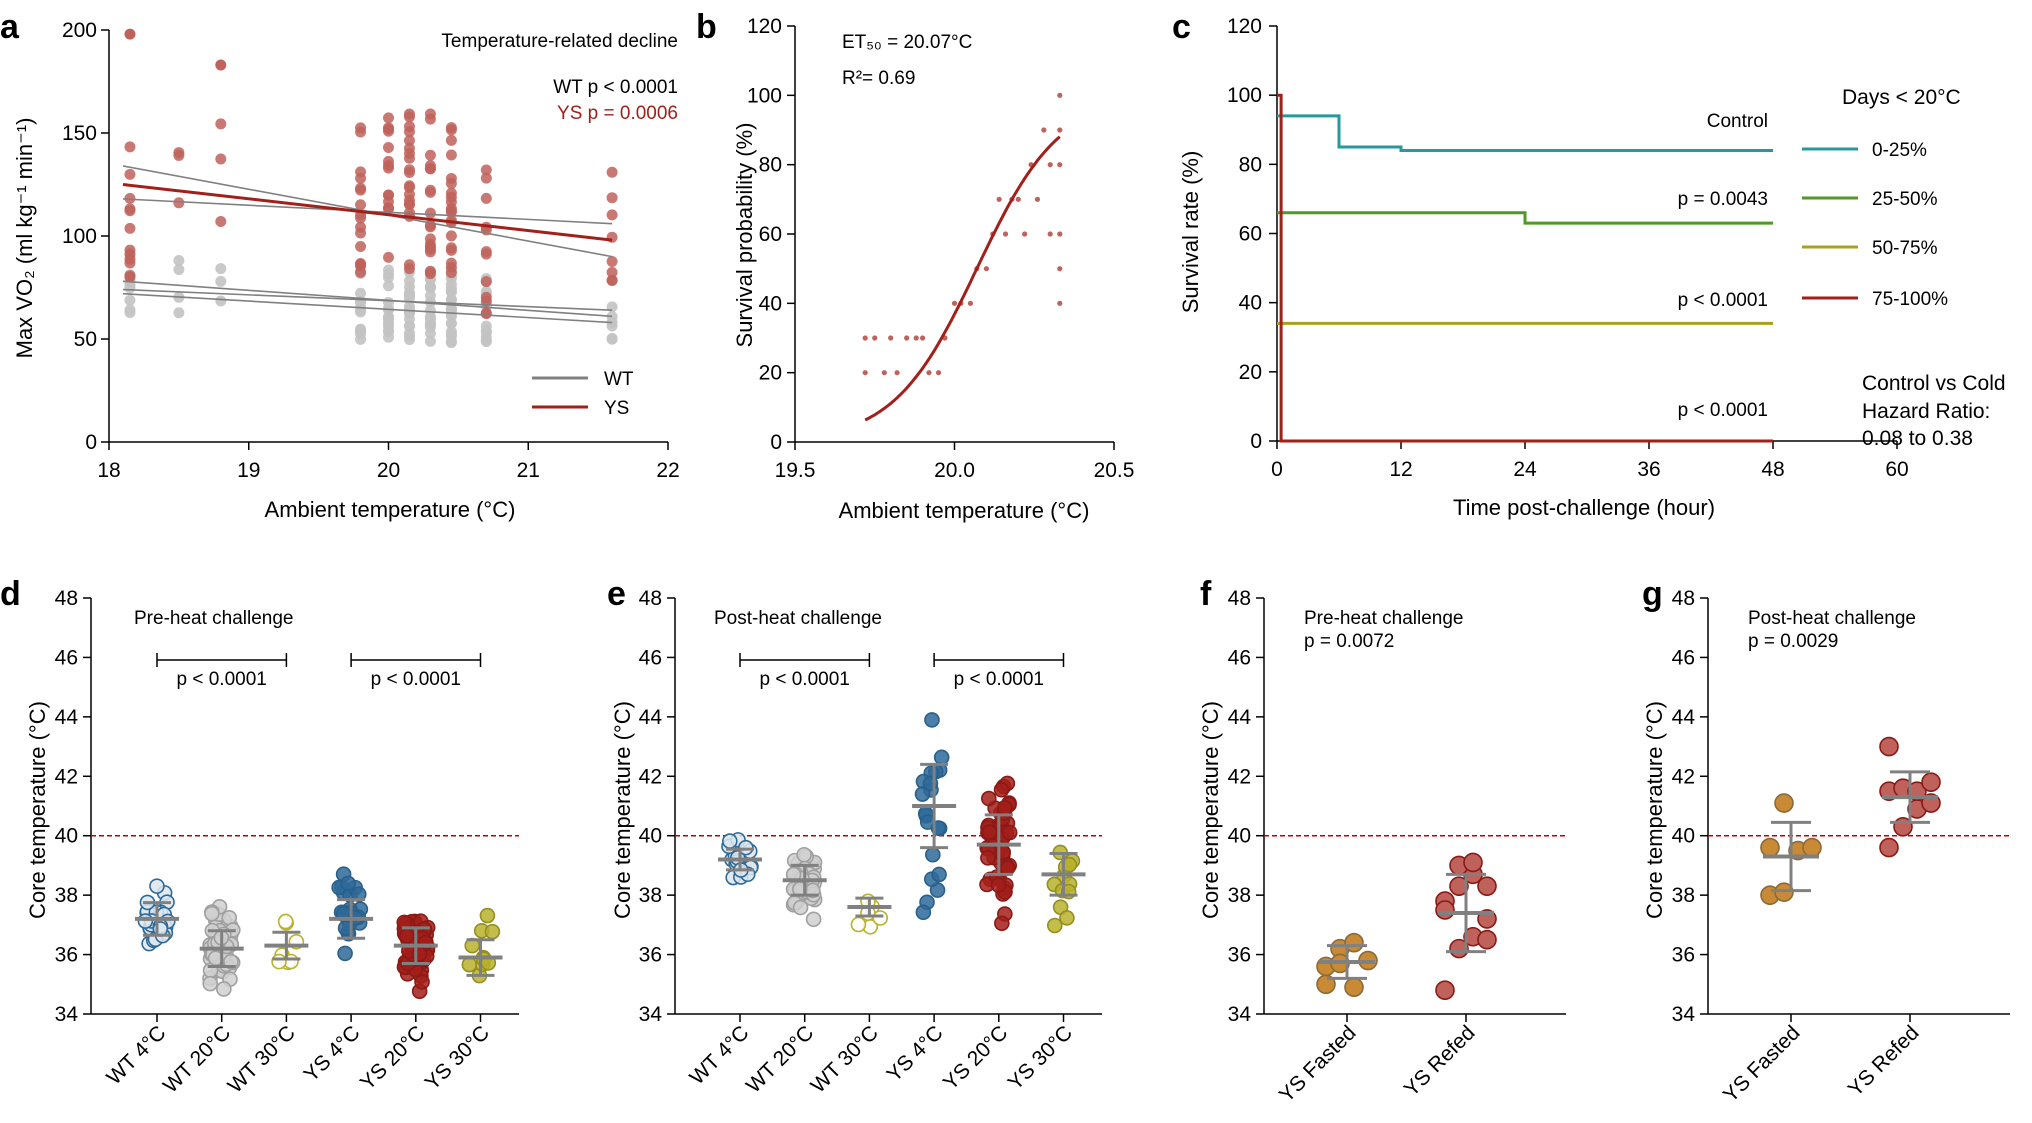 The image size is (2032, 1123). What do you see at coordinates (1584, 507) in the screenshot?
I see `chart-c-xlabel: Time post-challenge (hour)` at bounding box center [1584, 507].